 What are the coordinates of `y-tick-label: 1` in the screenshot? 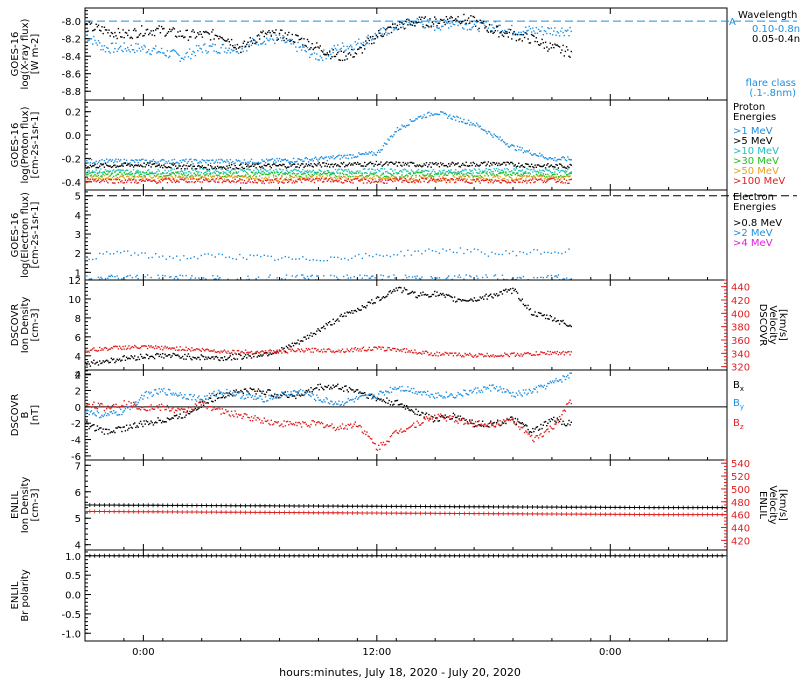 It's located at (78, 273).